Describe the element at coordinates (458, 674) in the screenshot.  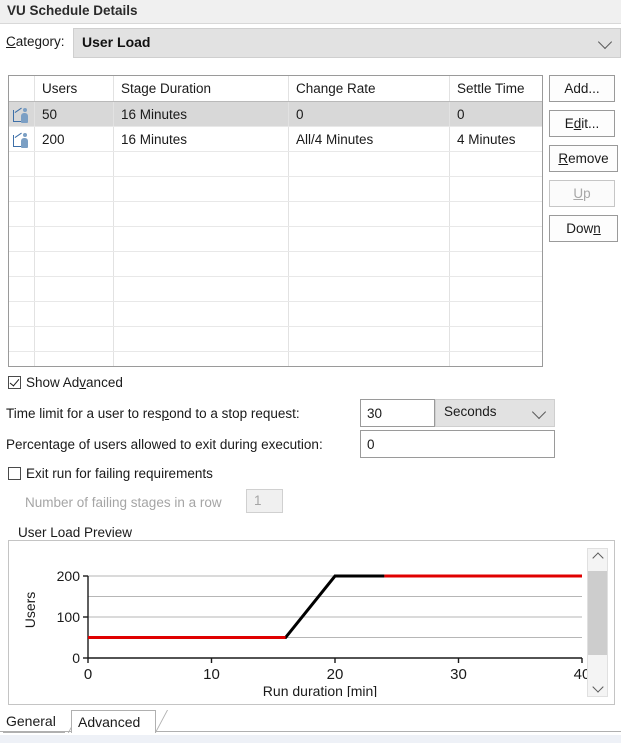
I see `svg-text: 30` at that location.